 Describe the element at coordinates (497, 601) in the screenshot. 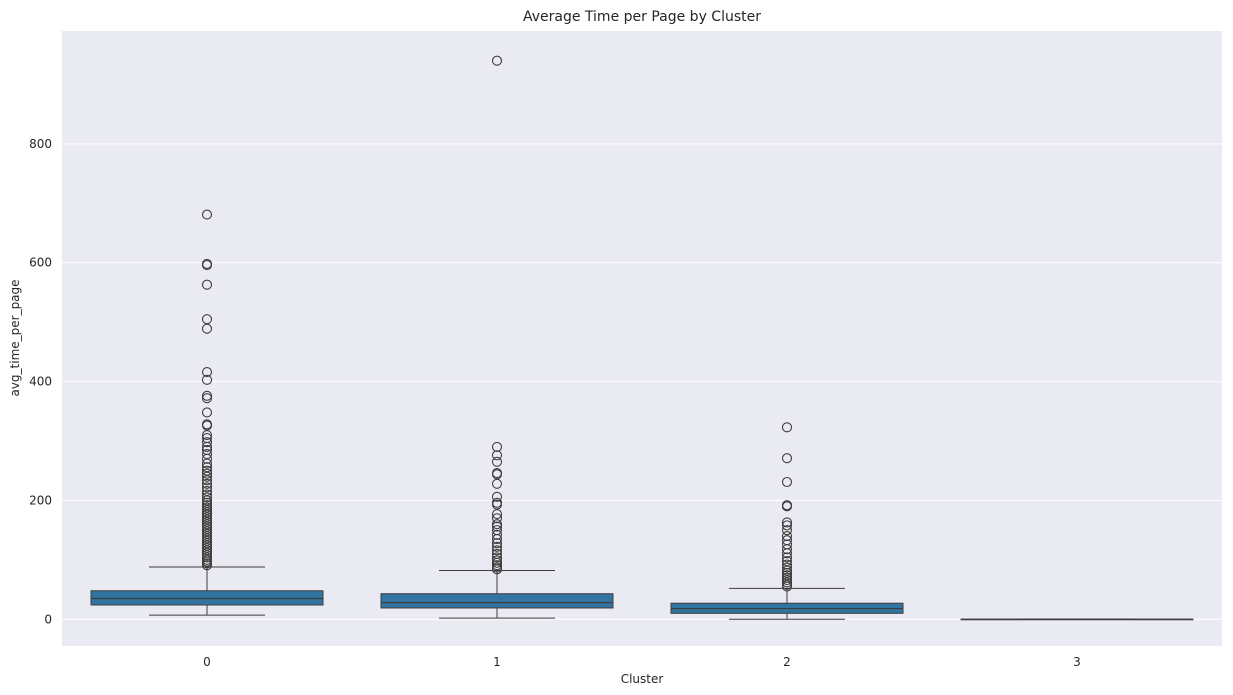

I see `box-iqr` at that location.